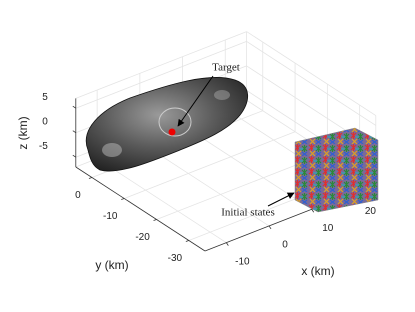 The image size is (415, 312). Describe the element at coordinates (172, 132) in the screenshot. I see `target-point` at that location.